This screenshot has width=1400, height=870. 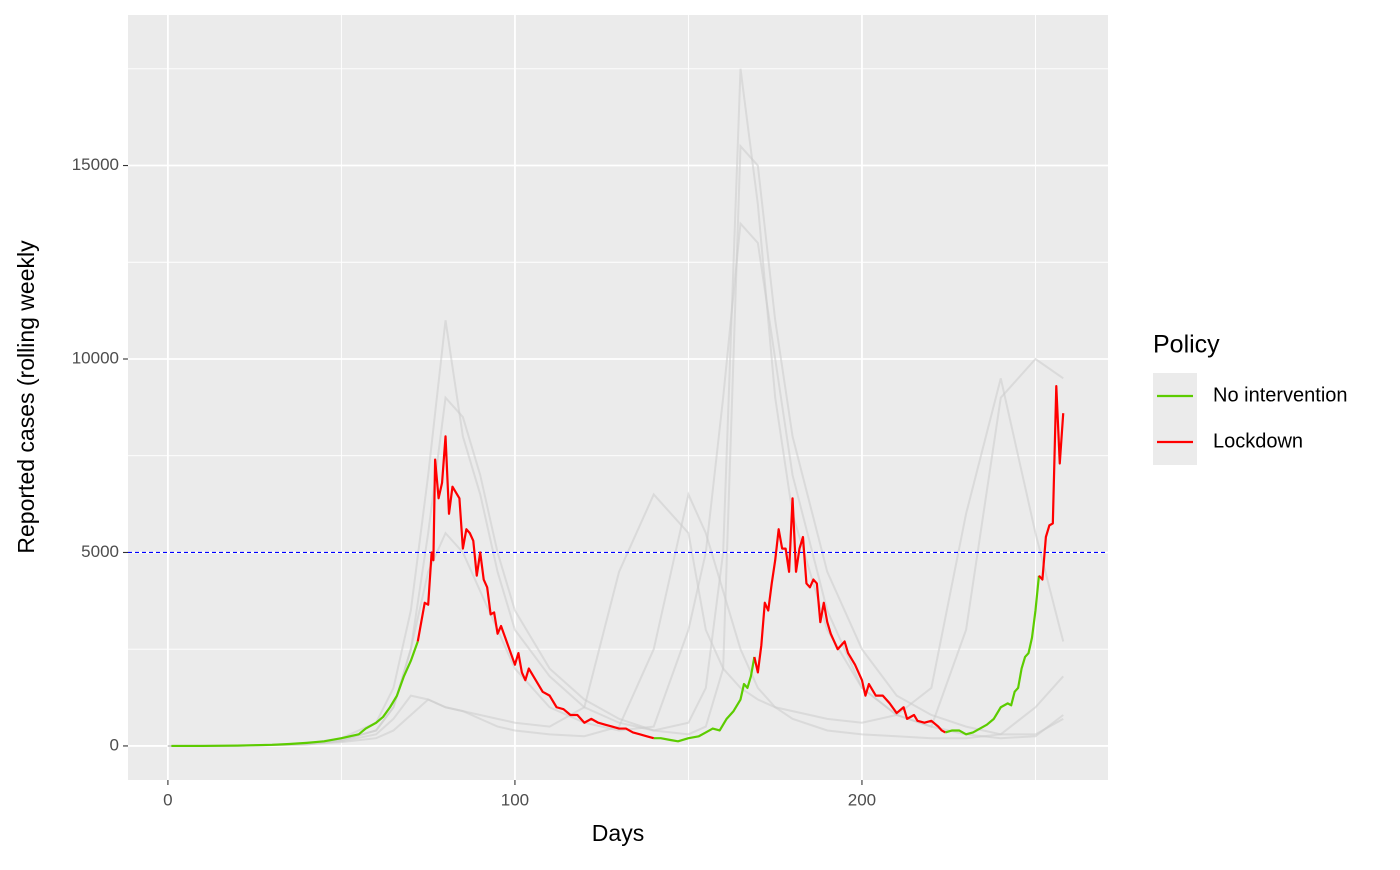 What do you see at coordinates (114, 744) in the screenshot?
I see `y-tick-label: 0` at bounding box center [114, 744].